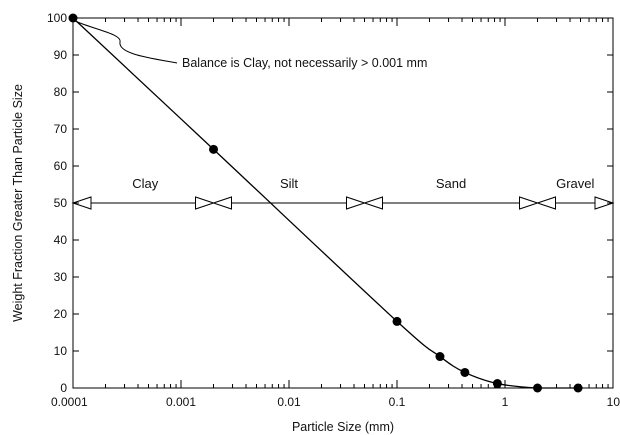 The width and height of the screenshot is (620, 435). Describe the element at coordinates (145, 183) in the screenshot. I see `class-label-clay: Clay` at that location.